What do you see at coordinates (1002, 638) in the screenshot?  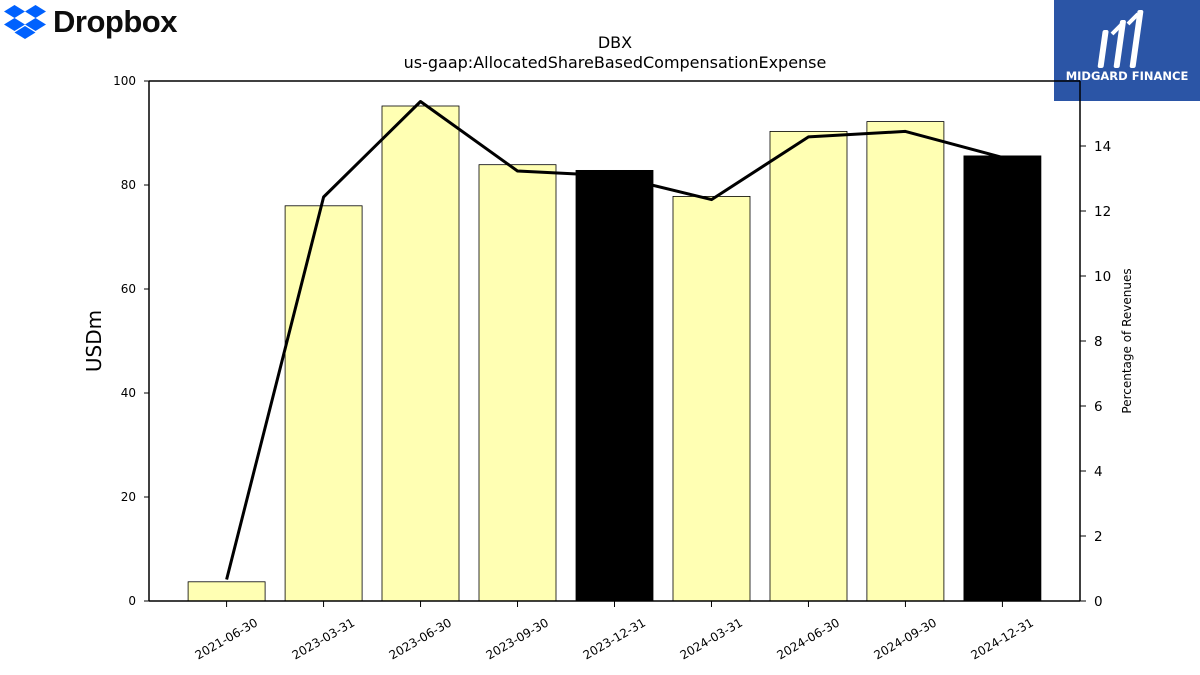 I see `x-tick-label-2024-12-31: 2024-12-31` at bounding box center [1002, 638].